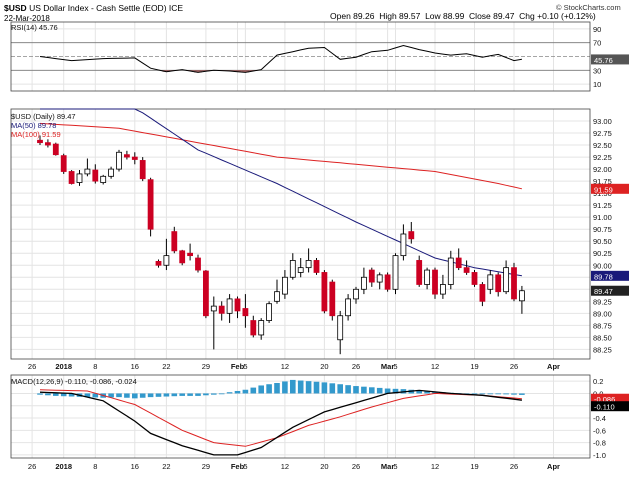 The width and height of the screenshot is (640, 477). I want to click on macd-axis-label: 0.2, so click(598, 381).